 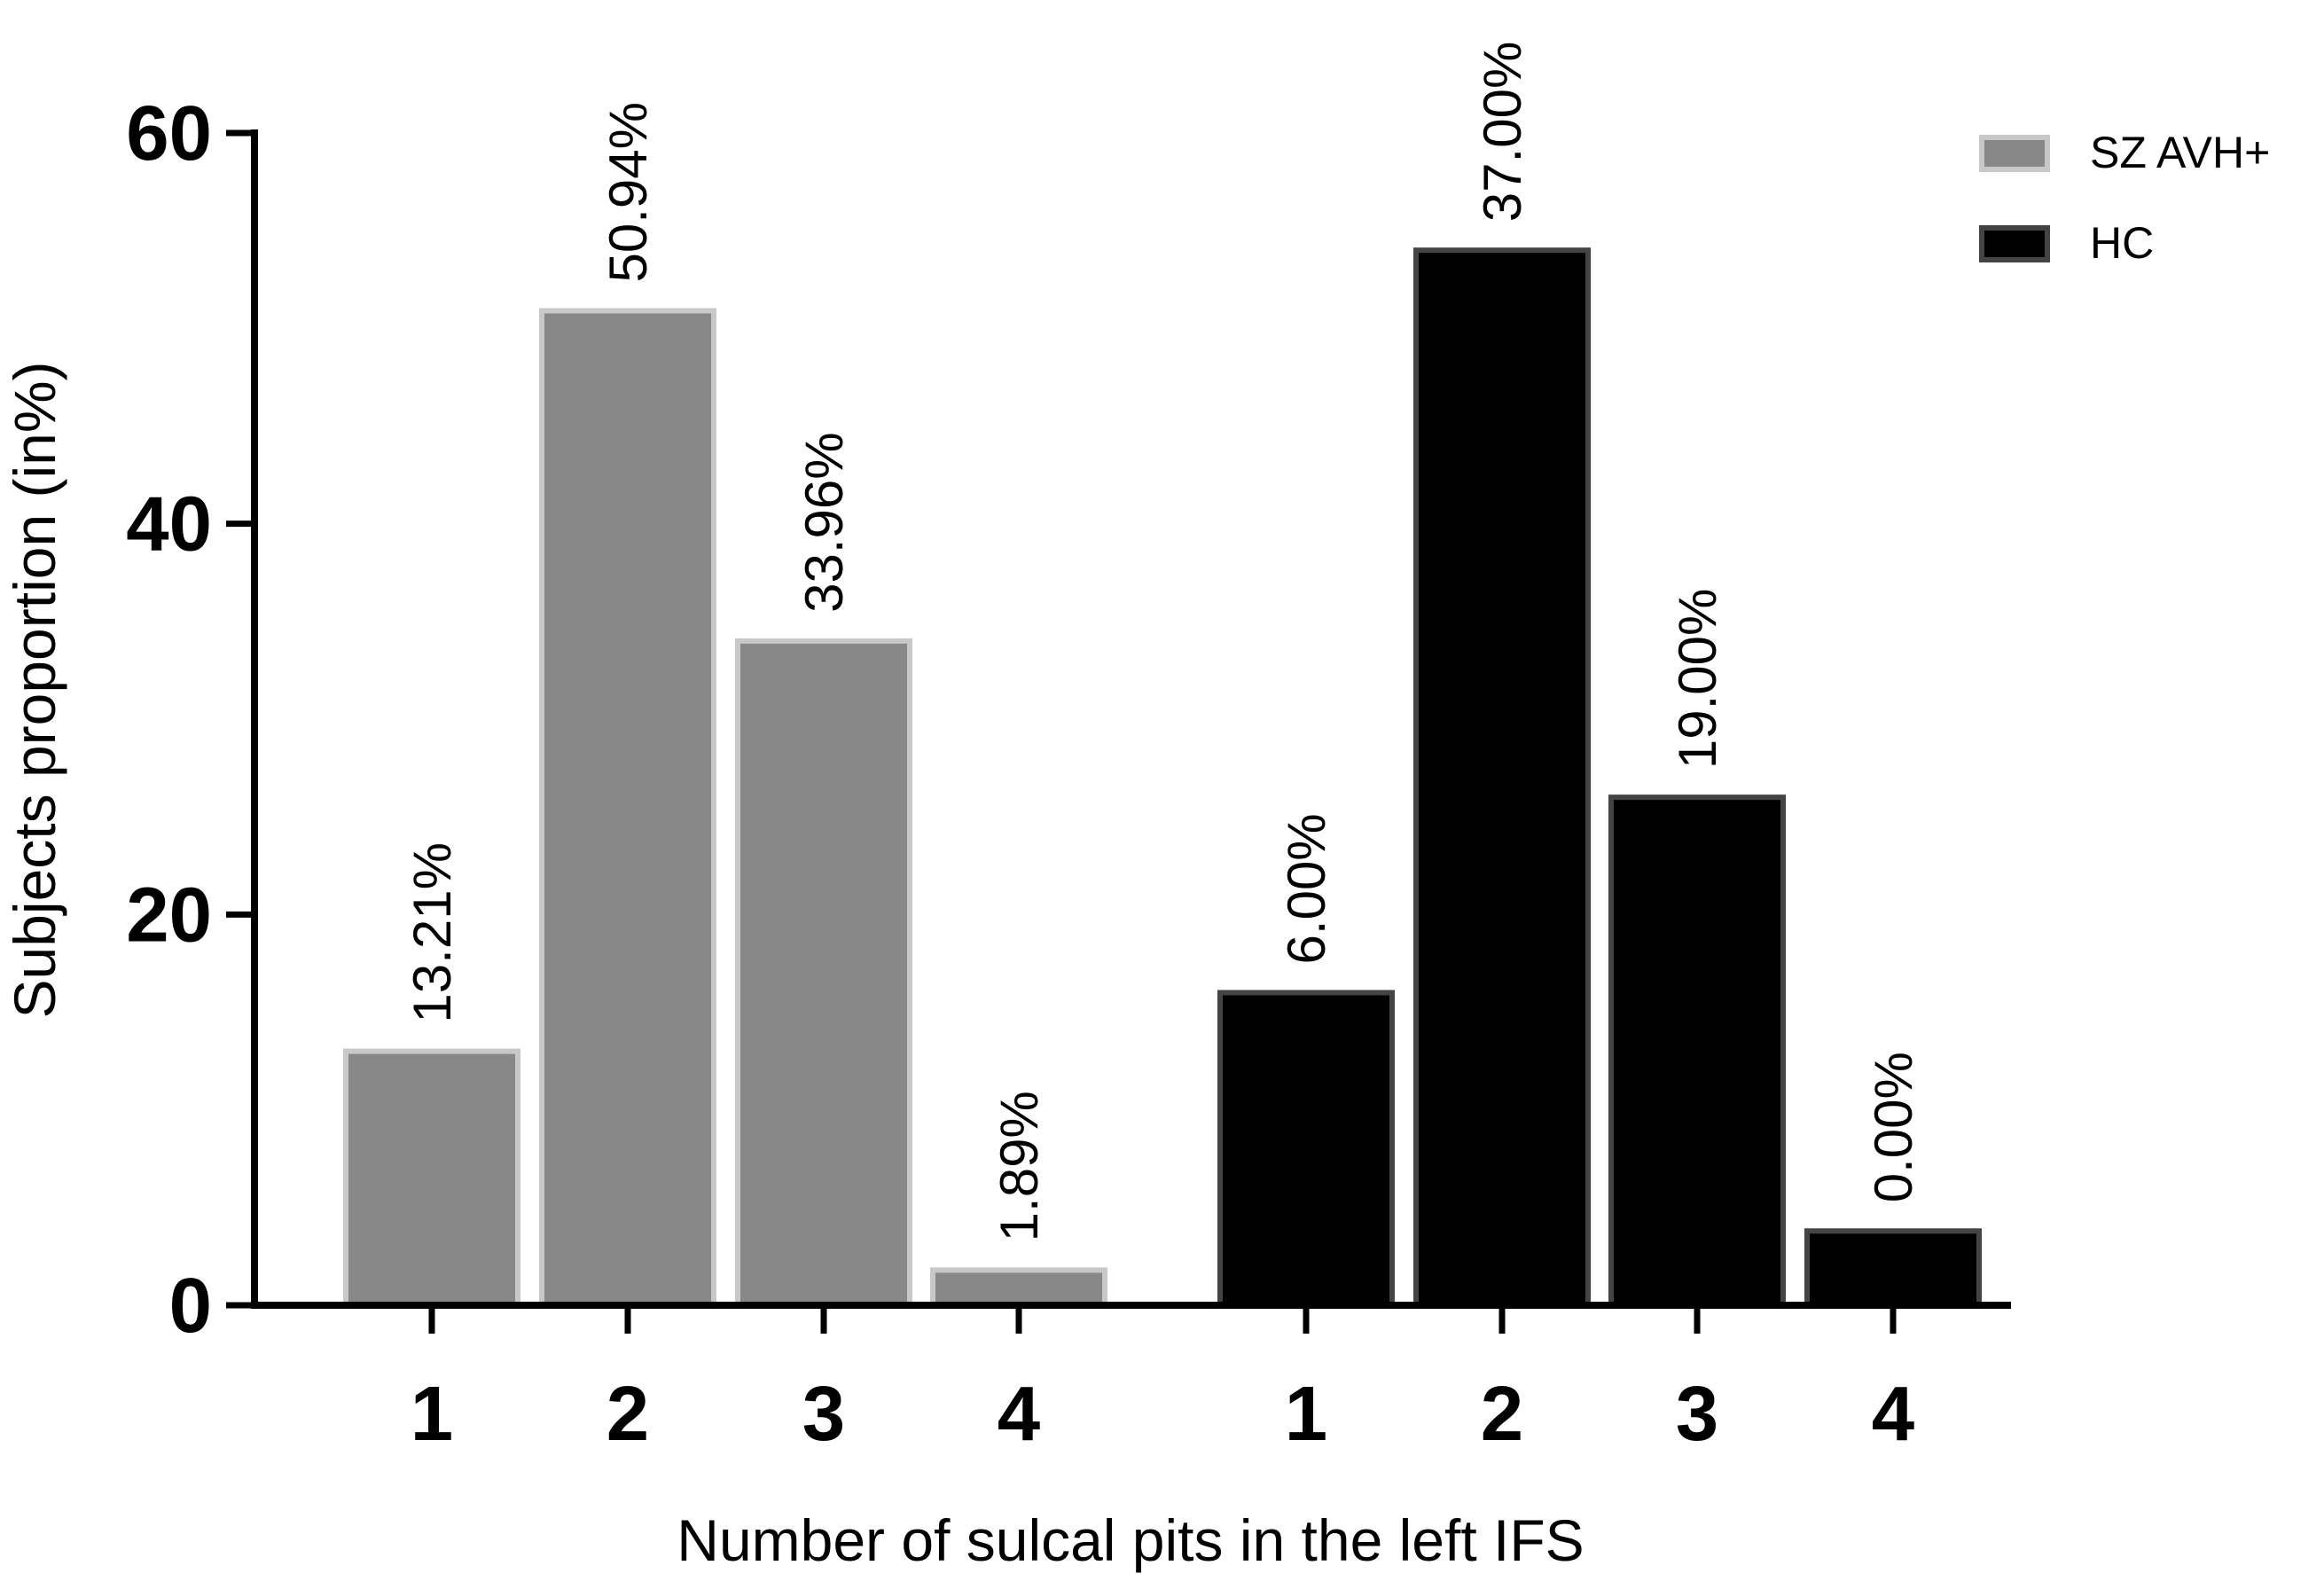 What do you see at coordinates (627, 1414) in the screenshot?
I see `x-tick-label-sz-avh-2: 2` at bounding box center [627, 1414].